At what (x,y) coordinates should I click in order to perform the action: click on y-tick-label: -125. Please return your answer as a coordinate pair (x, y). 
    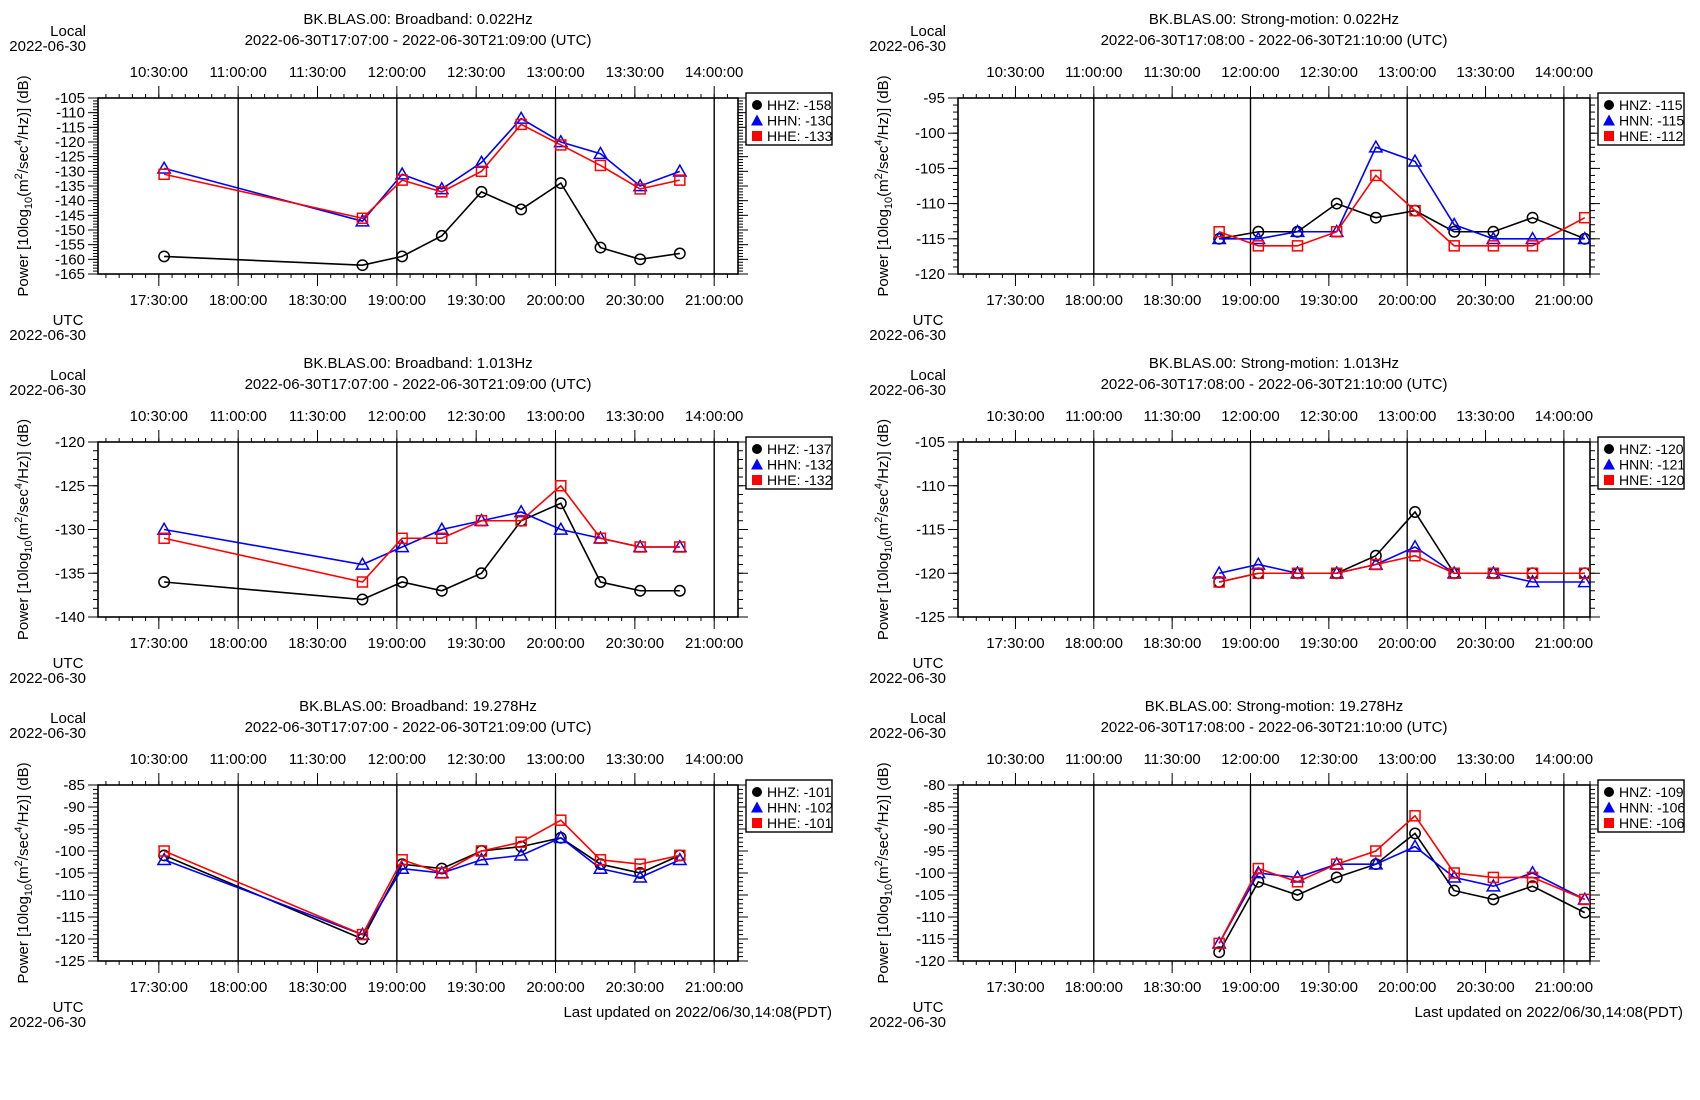
    Looking at the image, I should click on (70, 961).